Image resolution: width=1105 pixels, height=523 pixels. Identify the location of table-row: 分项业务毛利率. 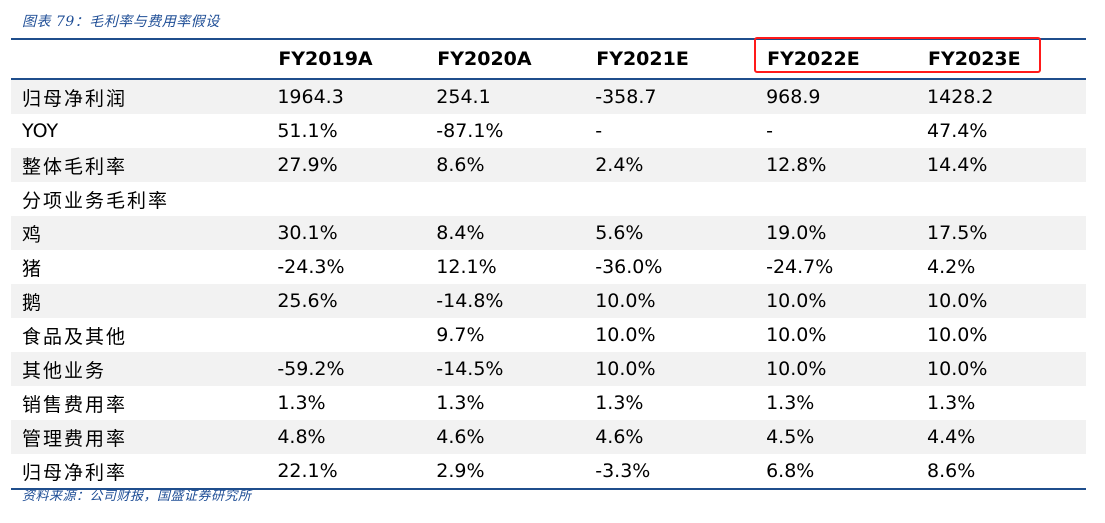
(548, 199).